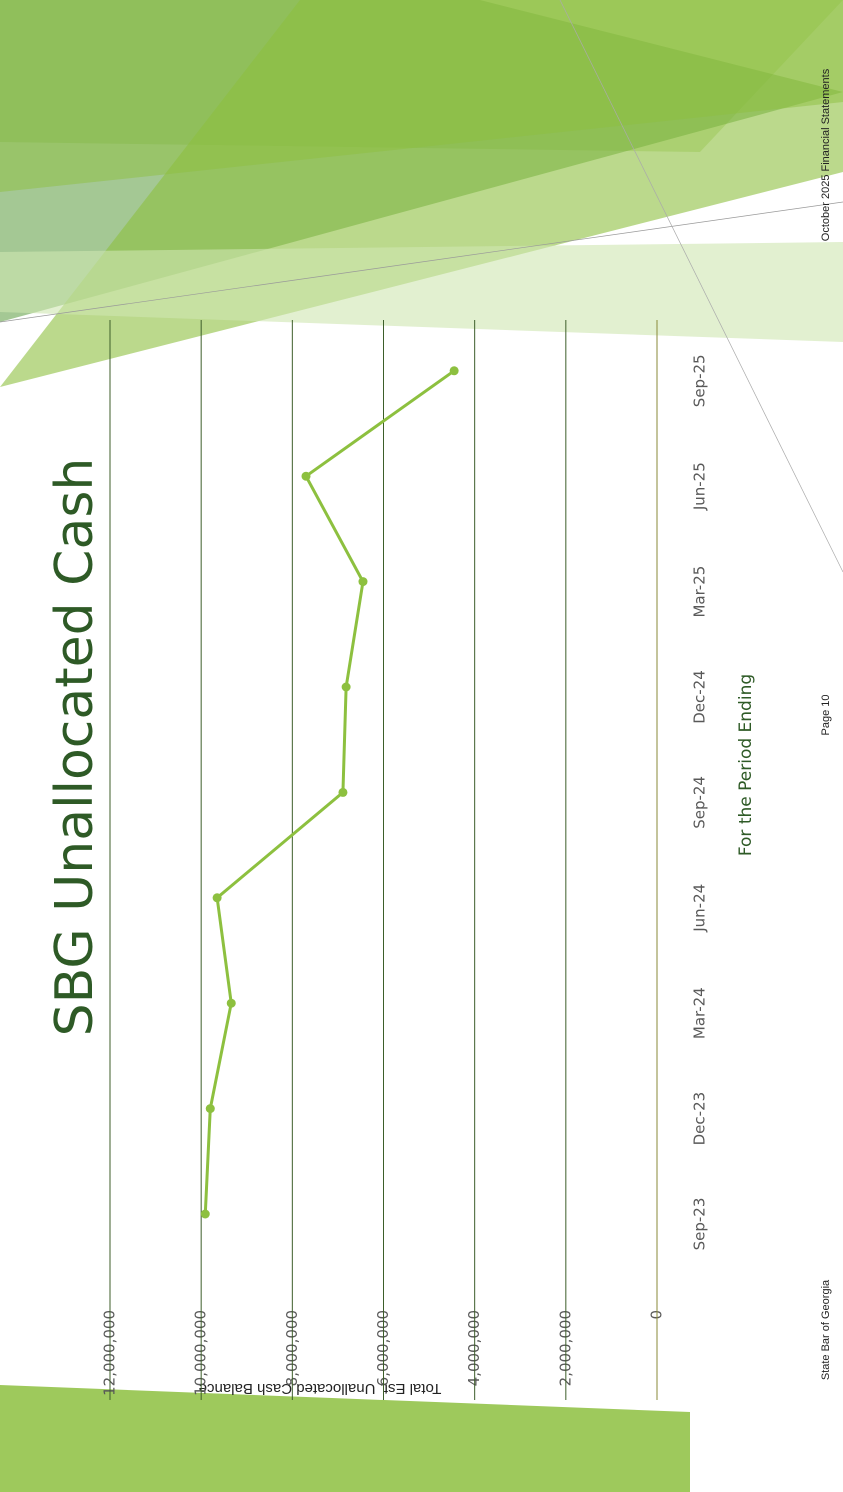 The height and width of the screenshot is (1492, 843). I want to click on x-tick-label: Sep-25, so click(700, 380).